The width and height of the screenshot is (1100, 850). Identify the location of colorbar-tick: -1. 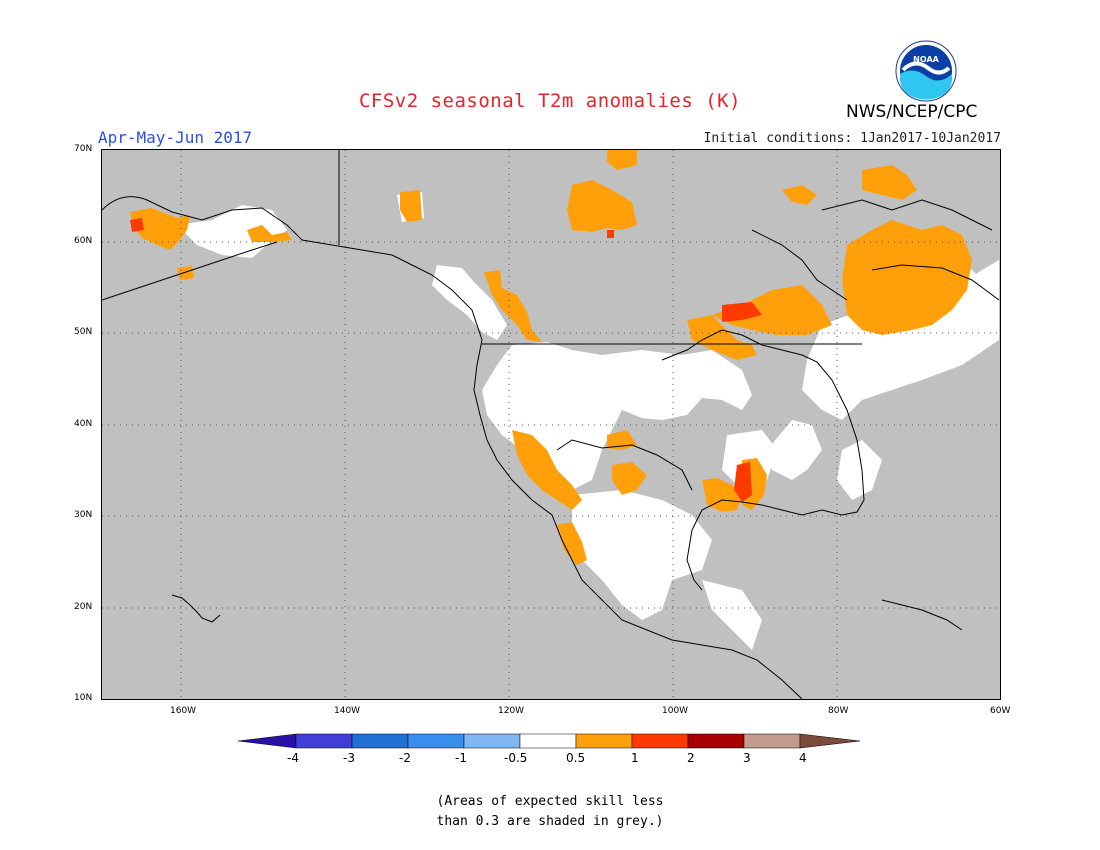
(461, 758).